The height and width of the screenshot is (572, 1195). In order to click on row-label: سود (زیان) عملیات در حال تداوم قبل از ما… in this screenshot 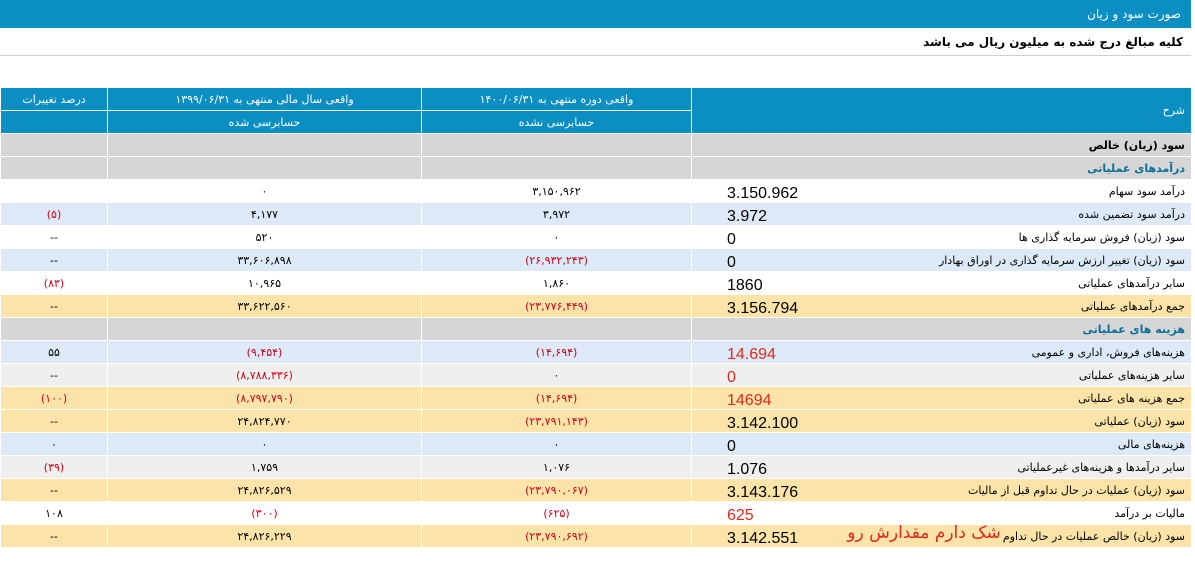, I will do `click(1076, 490)`.